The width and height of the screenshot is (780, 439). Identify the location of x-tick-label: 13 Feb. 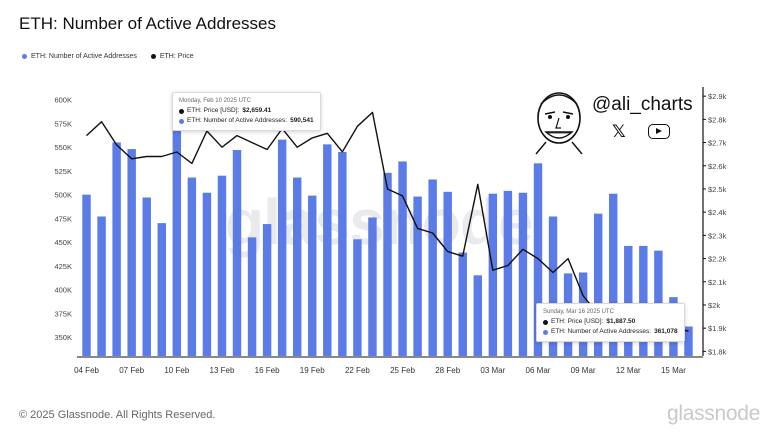
(222, 370).